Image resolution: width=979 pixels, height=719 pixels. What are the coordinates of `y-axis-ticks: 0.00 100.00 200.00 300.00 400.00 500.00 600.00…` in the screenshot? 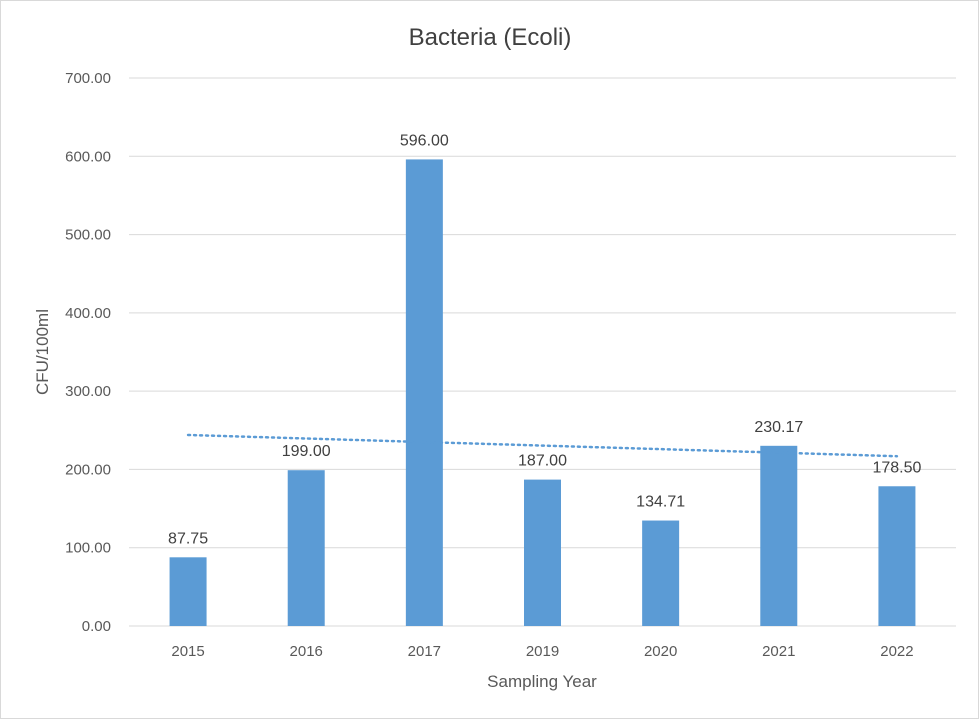 It's located at (88, 352).